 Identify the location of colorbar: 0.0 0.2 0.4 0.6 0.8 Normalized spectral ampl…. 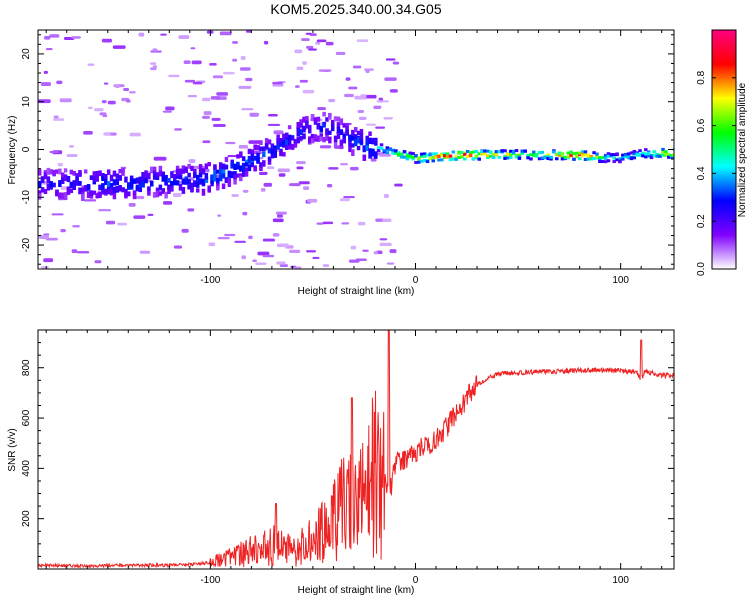
(722, 152).